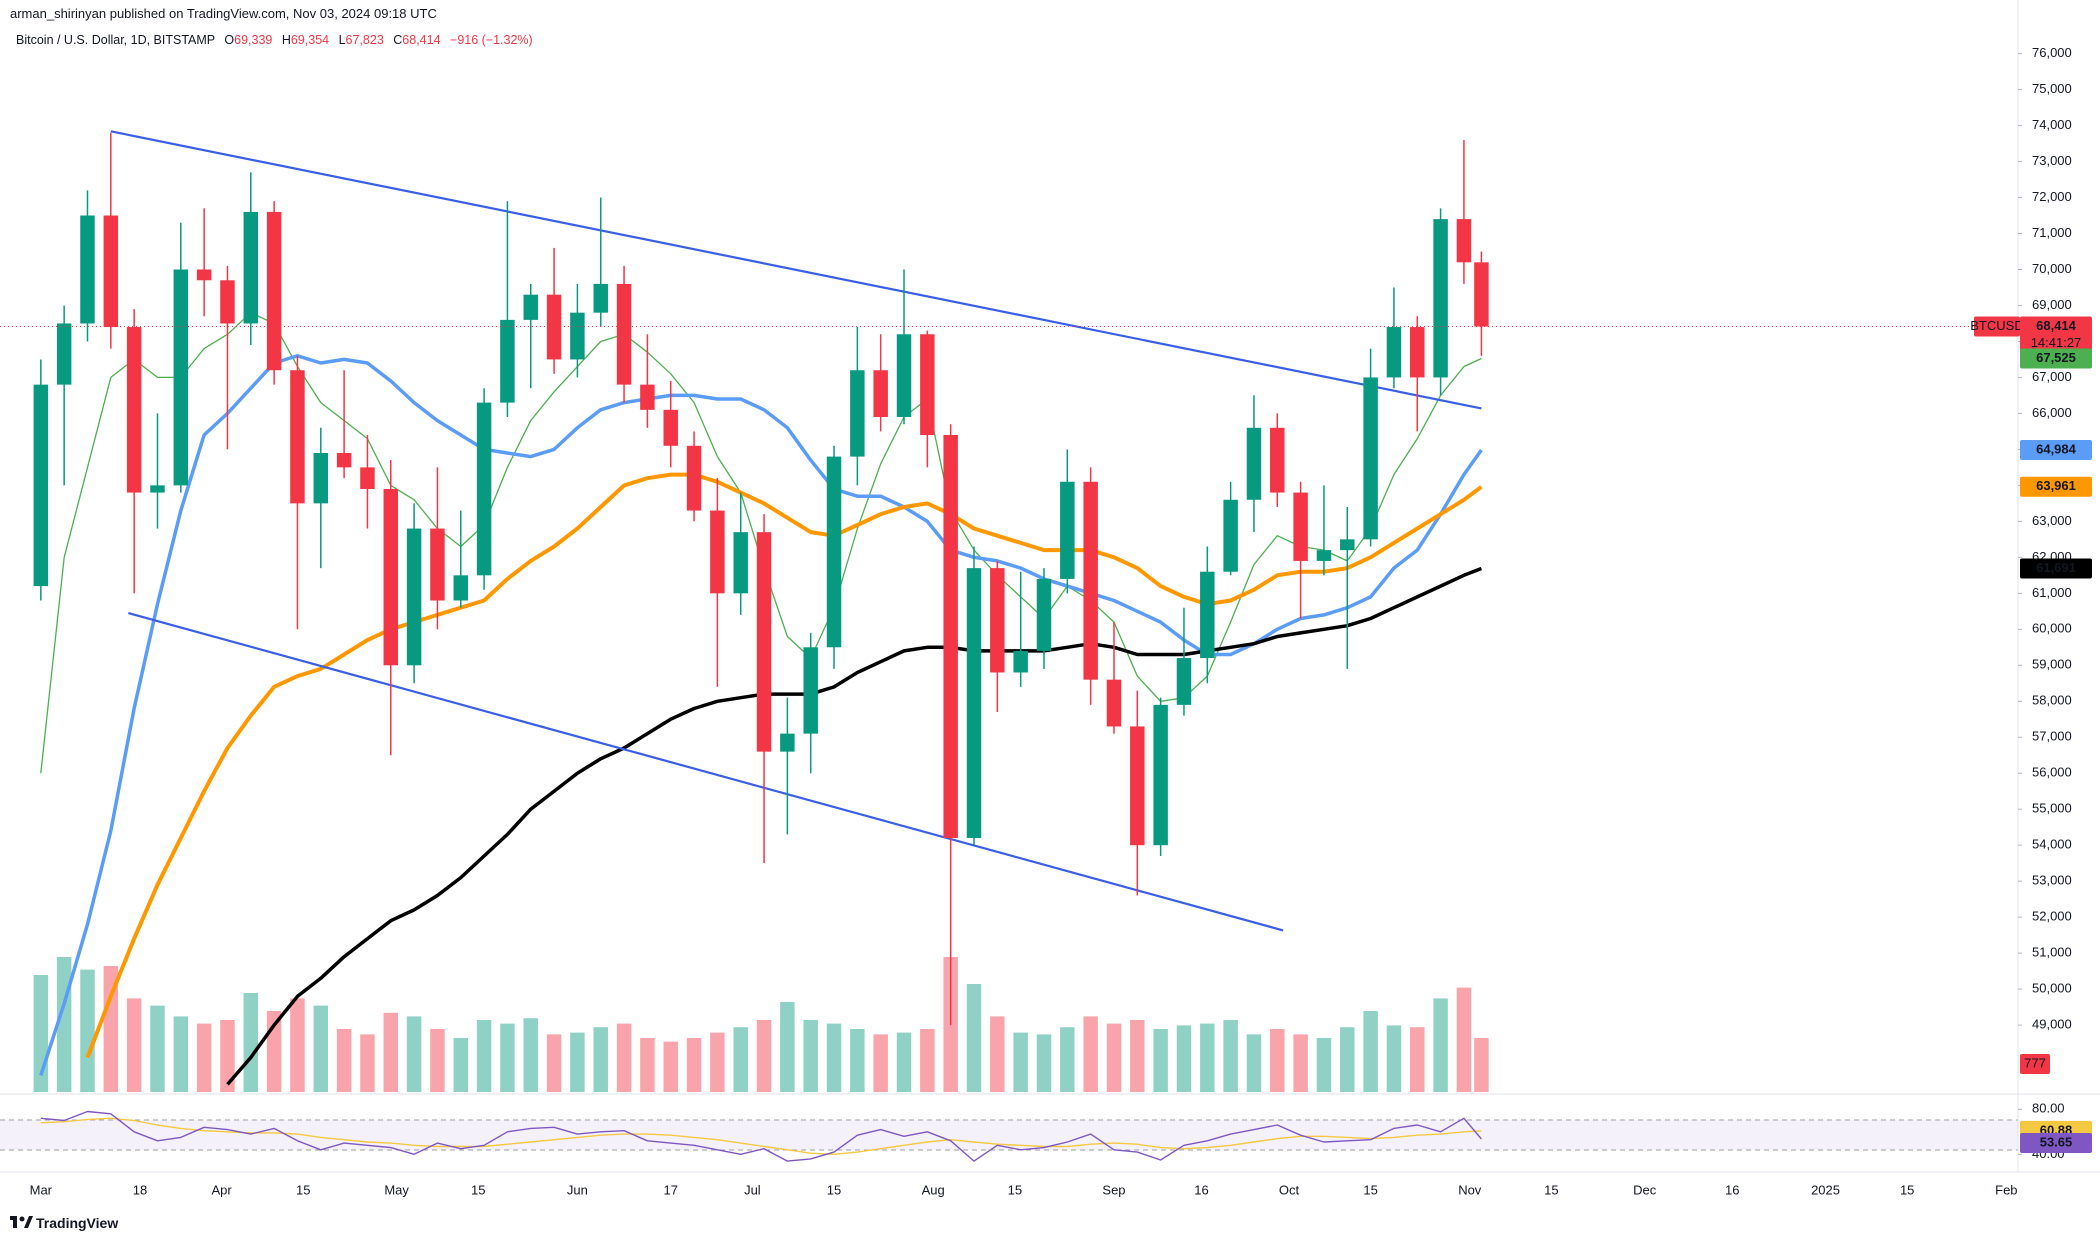 The height and width of the screenshot is (1243, 2100). What do you see at coordinates (77, 1223) in the screenshot?
I see `footer-brand: TradingView` at bounding box center [77, 1223].